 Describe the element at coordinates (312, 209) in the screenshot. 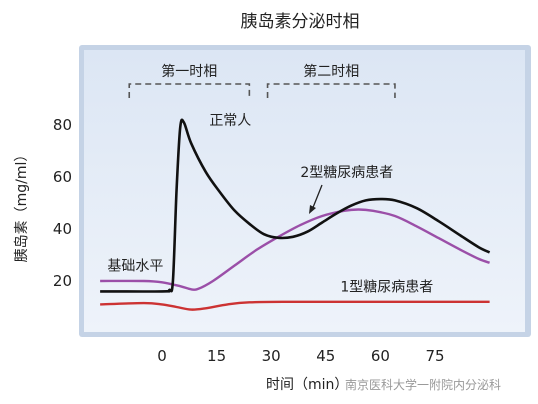

I see `annotation-arrowhead` at that location.